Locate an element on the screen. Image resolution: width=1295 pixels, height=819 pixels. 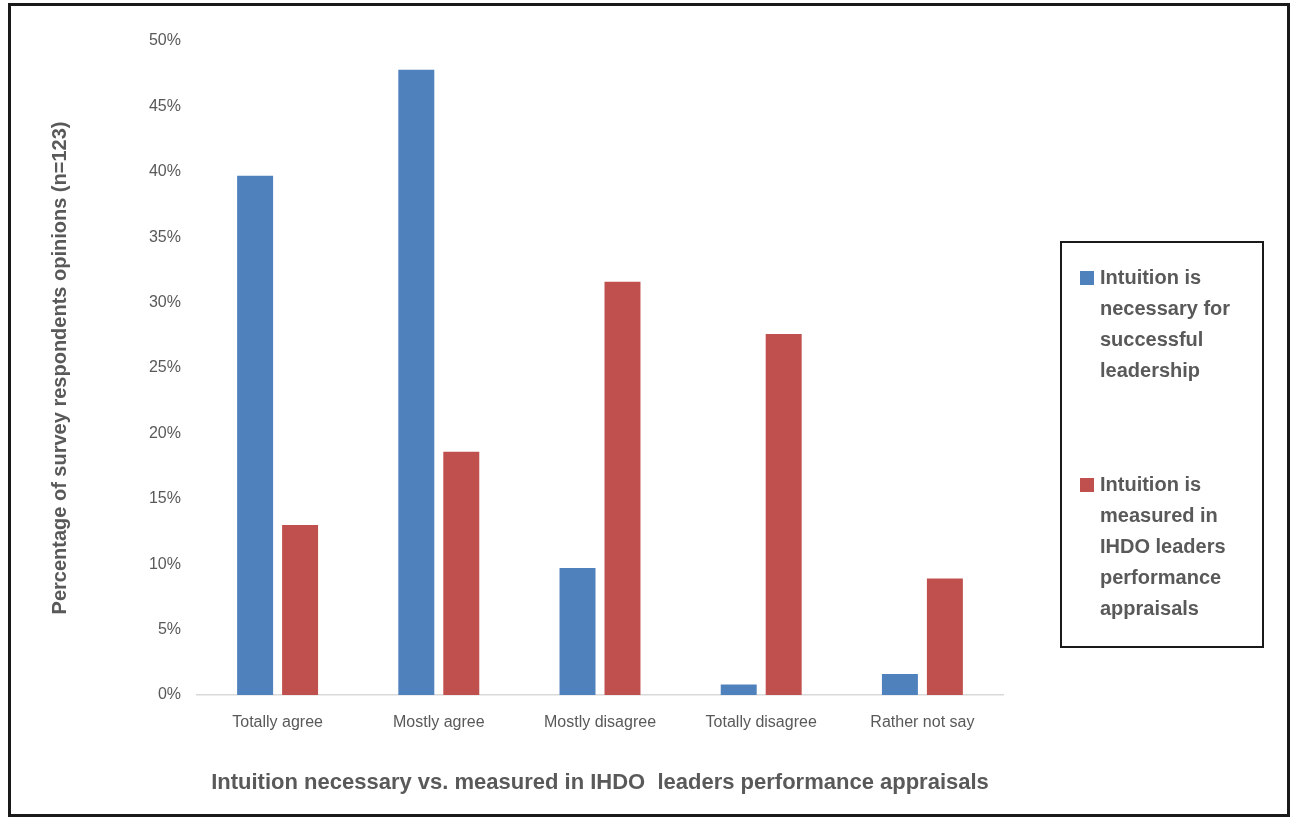
y-tick-label: 50% is located at coordinates (164, 40).